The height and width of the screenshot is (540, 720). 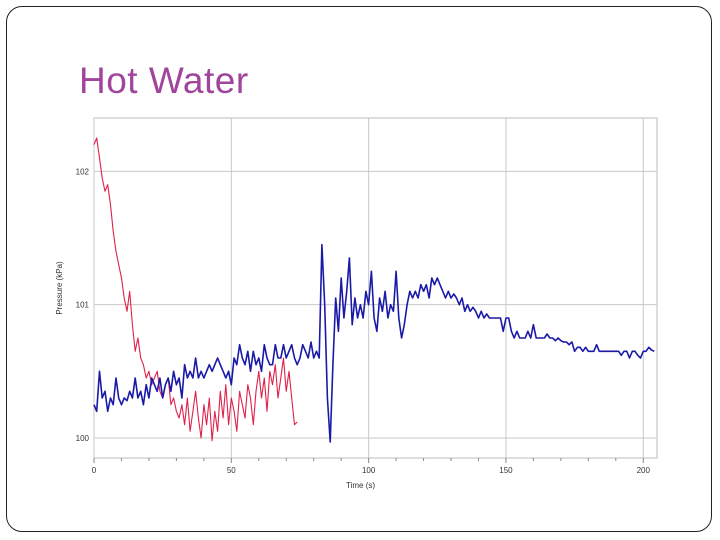 What do you see at coordinates (83, 438) in the screenshot?
I see `y-tick-label: 100` at bounding box center [83, 438].